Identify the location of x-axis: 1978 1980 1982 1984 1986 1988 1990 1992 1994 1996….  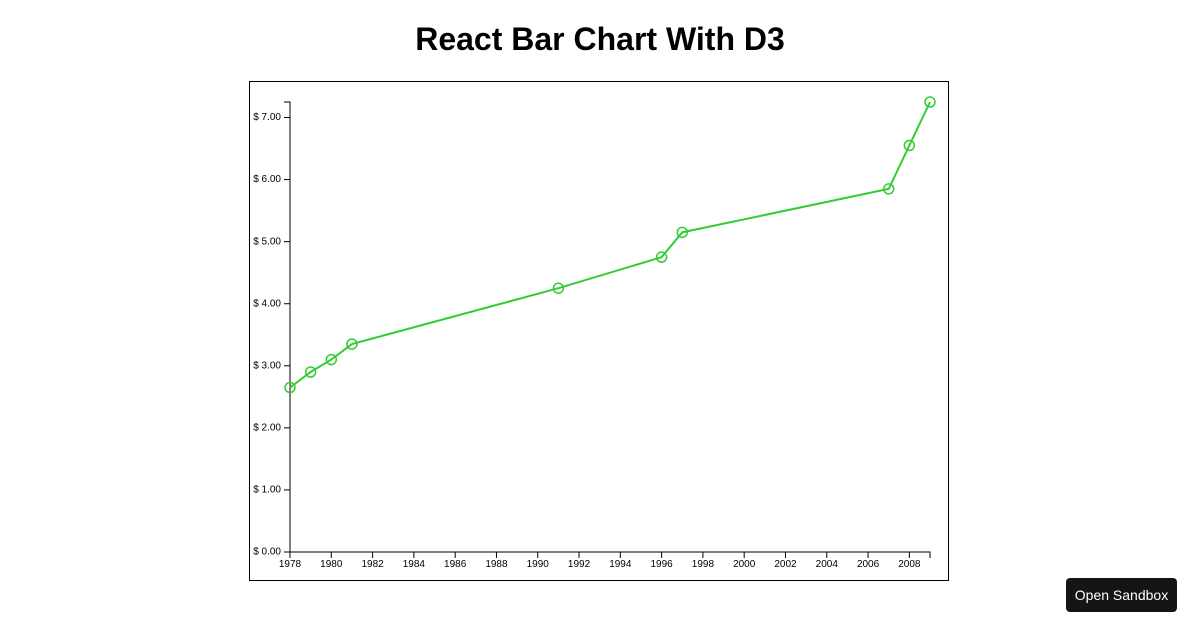
(605, 560).